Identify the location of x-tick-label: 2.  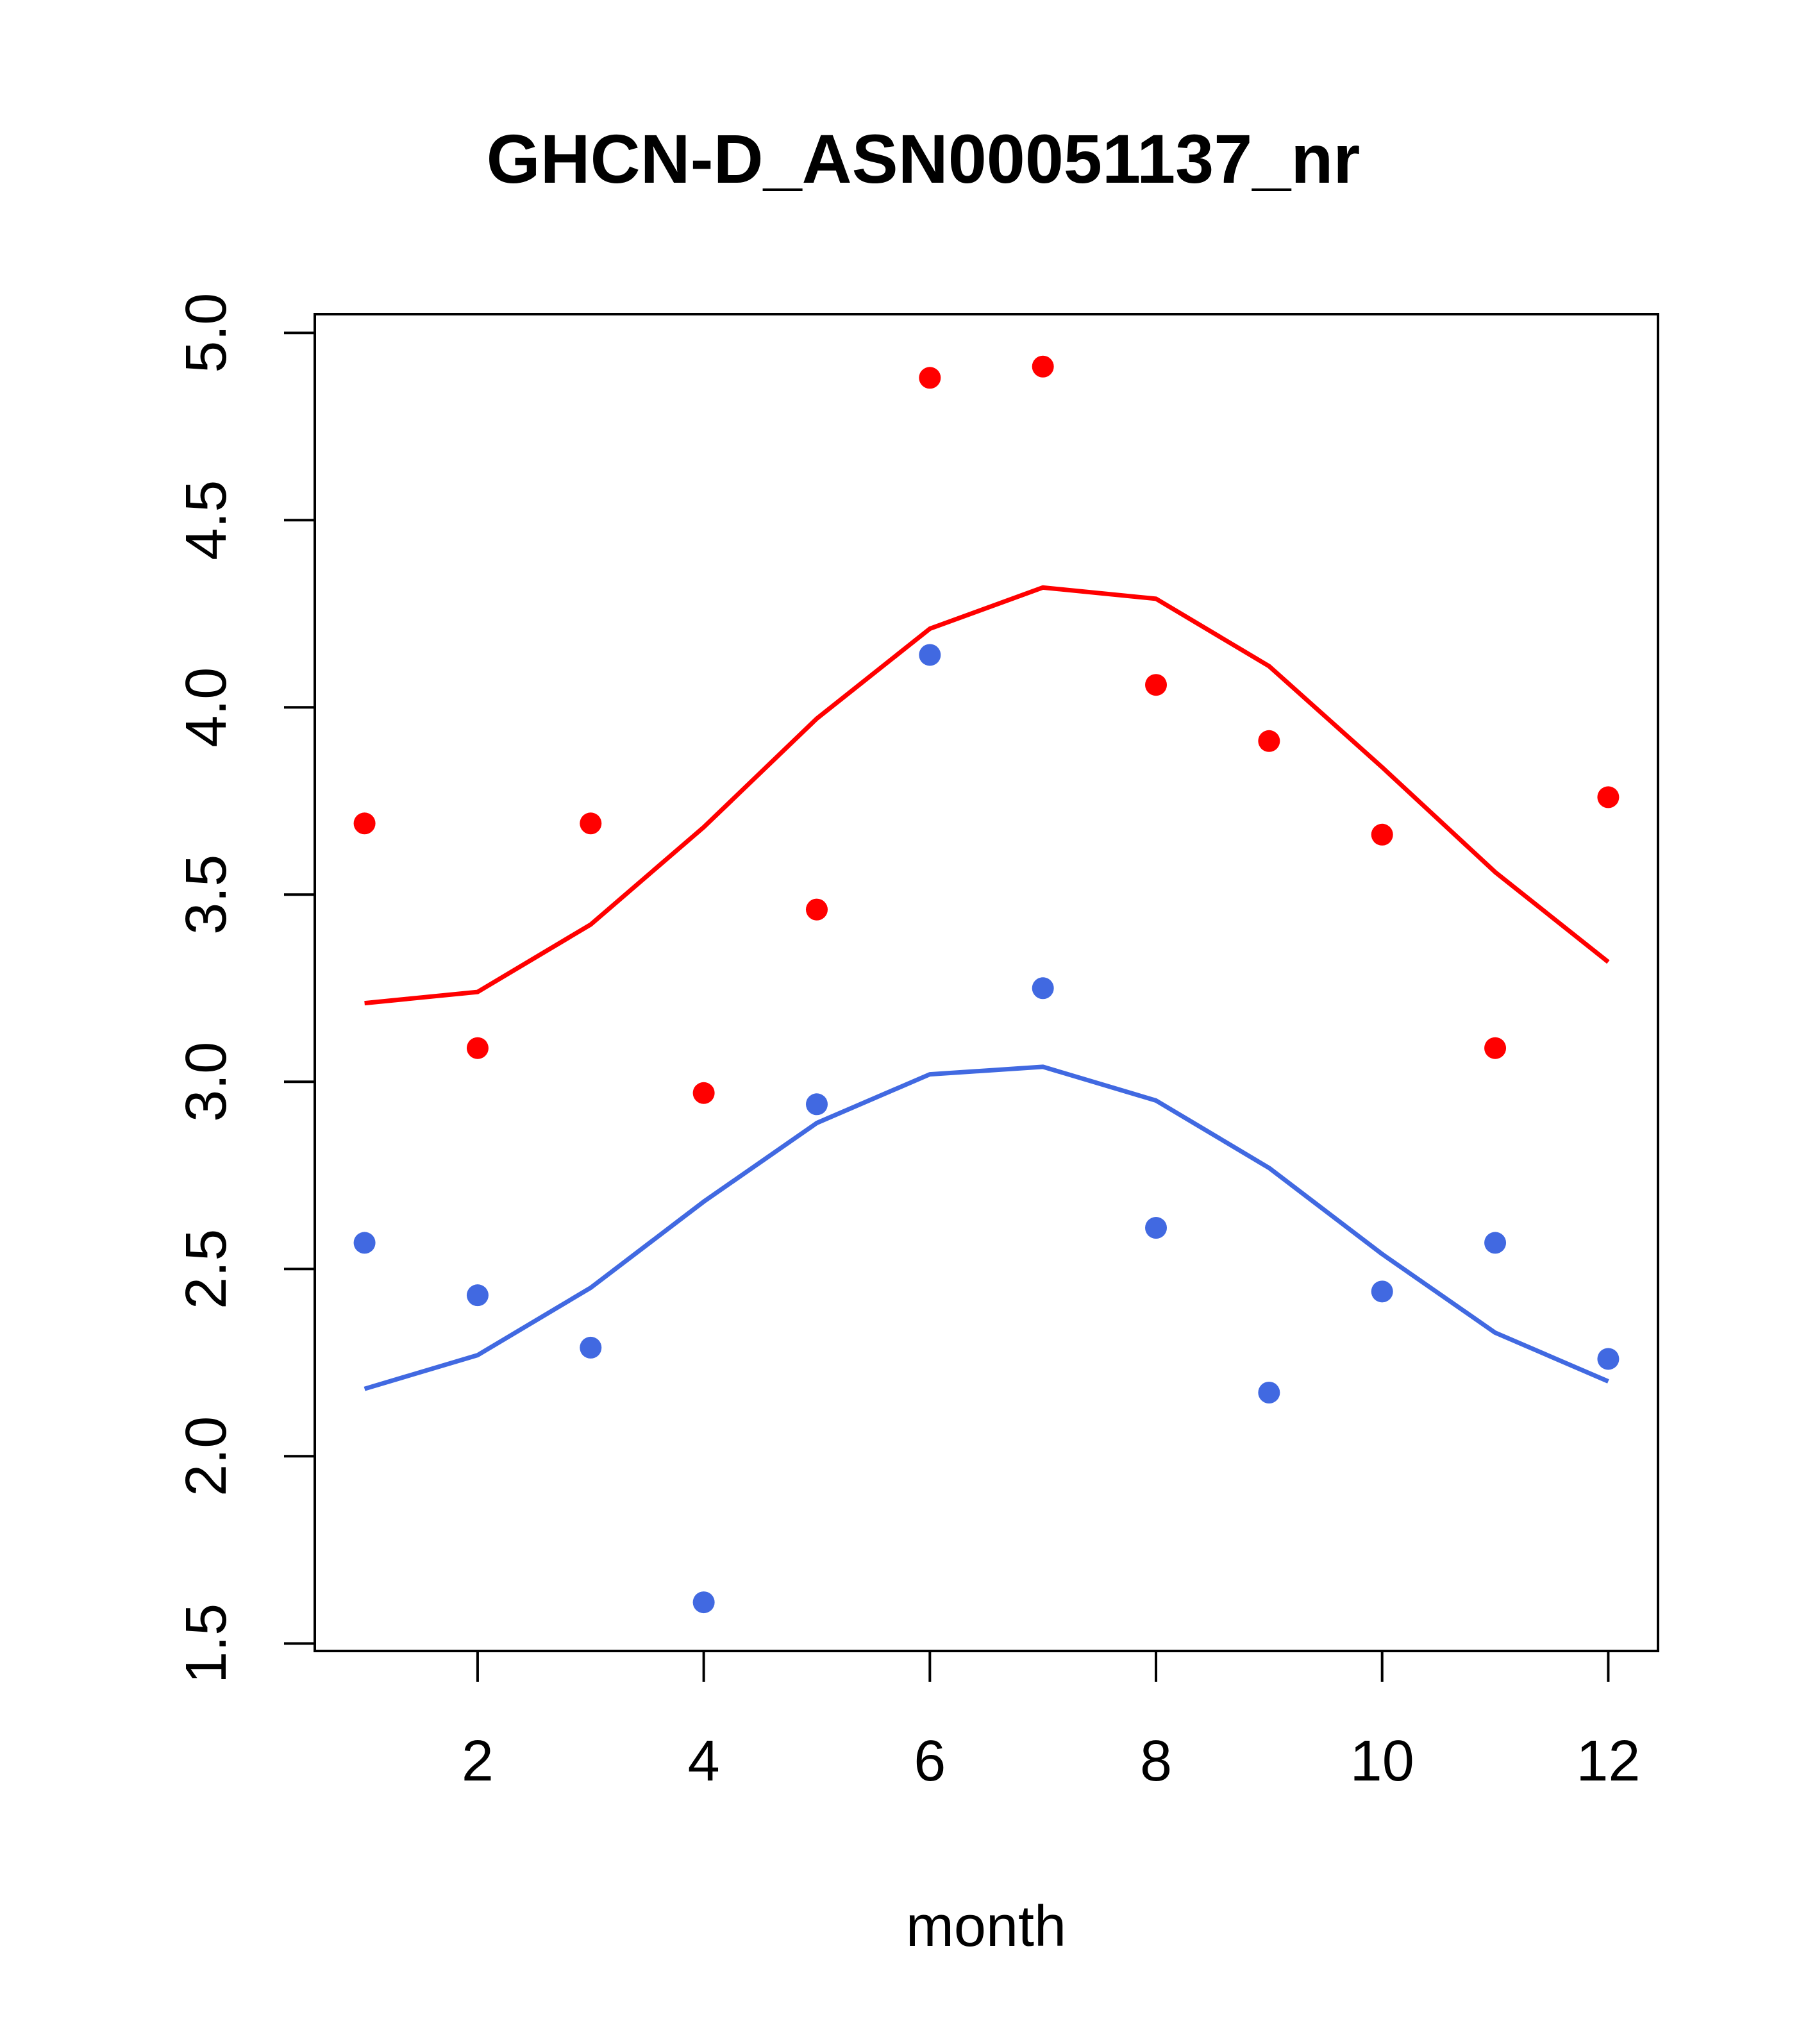
(478, 1761).